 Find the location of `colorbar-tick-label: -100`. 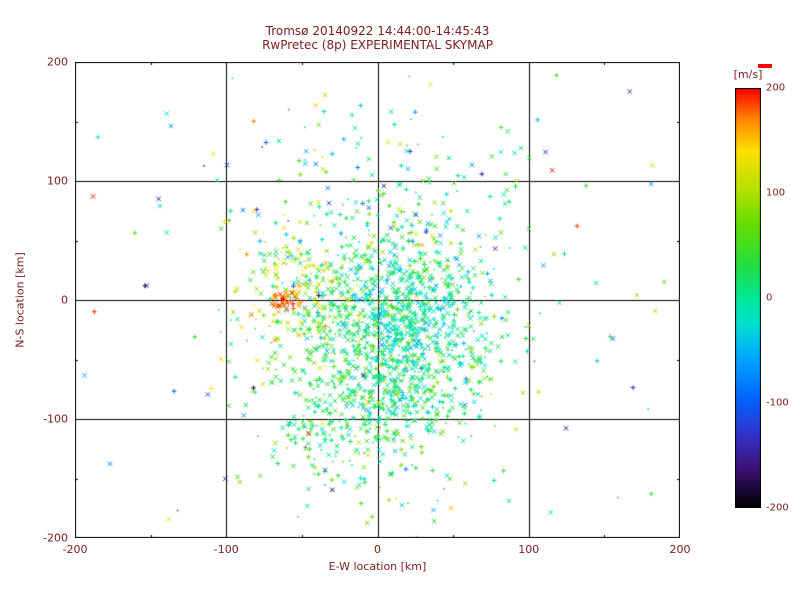

colorbar-tick-label: -100 is located at coordinates (777, 403).